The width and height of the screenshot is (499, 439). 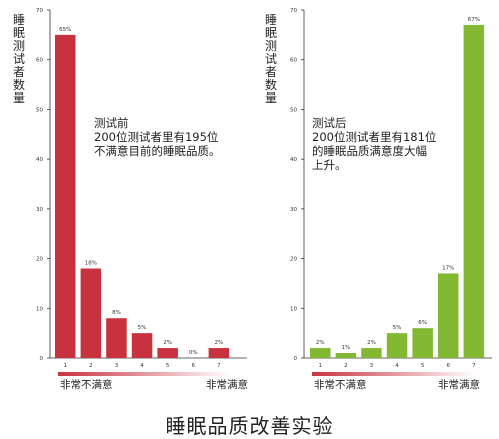 What do you see at coordinates (91, 264) in the screenshot?
I see `left-data-label: 18%` at bounding box center [91, 264].